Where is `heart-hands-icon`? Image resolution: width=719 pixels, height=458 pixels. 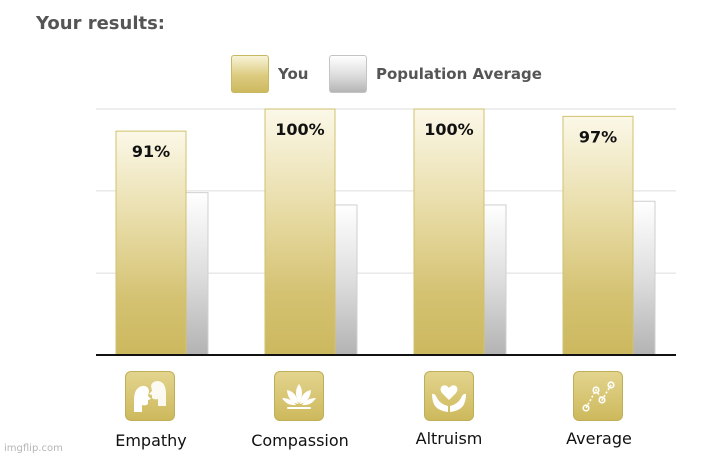
heart-hands-icon is located at coordinates (449, 398).